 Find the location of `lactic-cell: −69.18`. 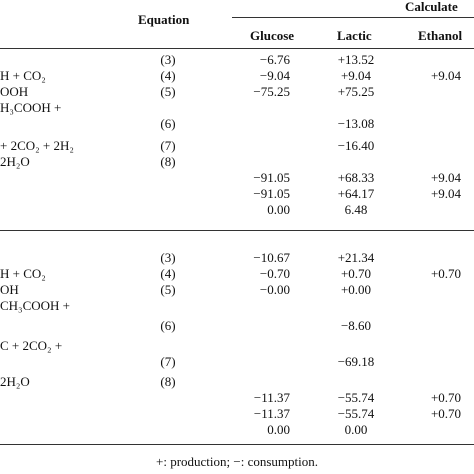

lactic-cell: −69.18 is located at coordinates (356, 361).